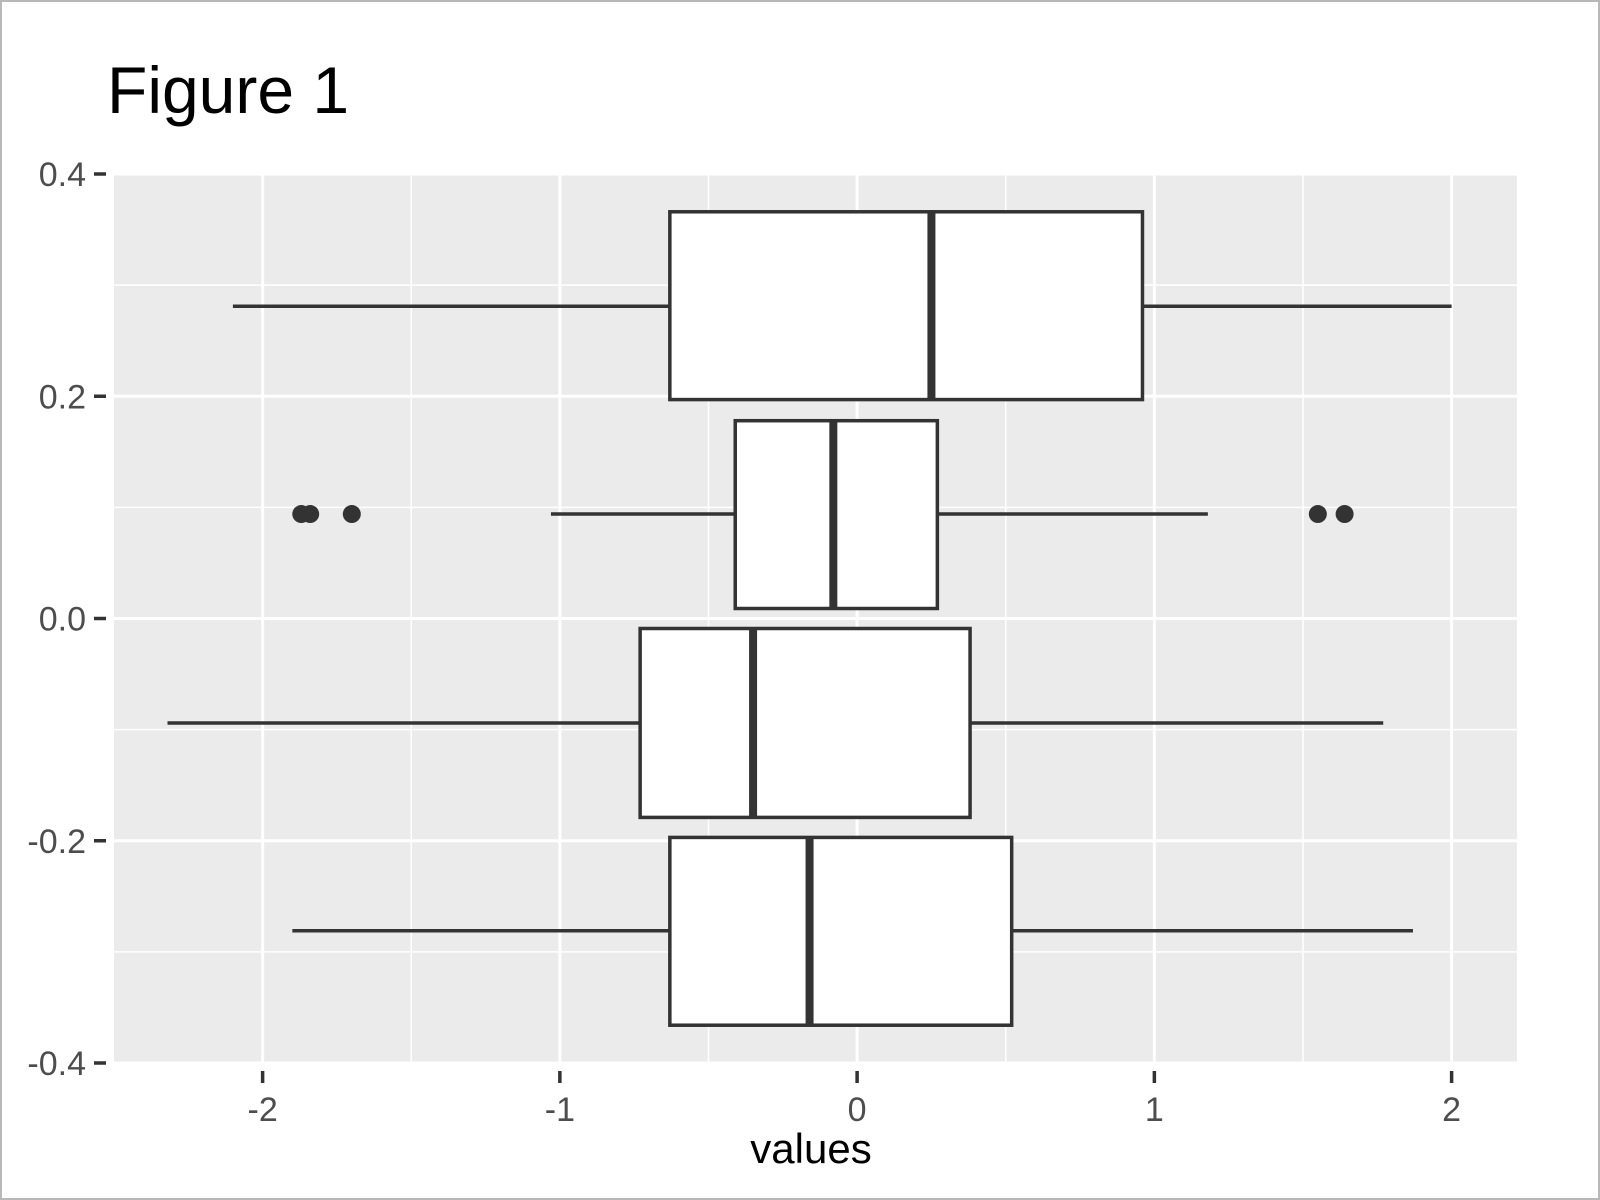  I want to click on y-tick-label: -0.4, so click(56, 1064).